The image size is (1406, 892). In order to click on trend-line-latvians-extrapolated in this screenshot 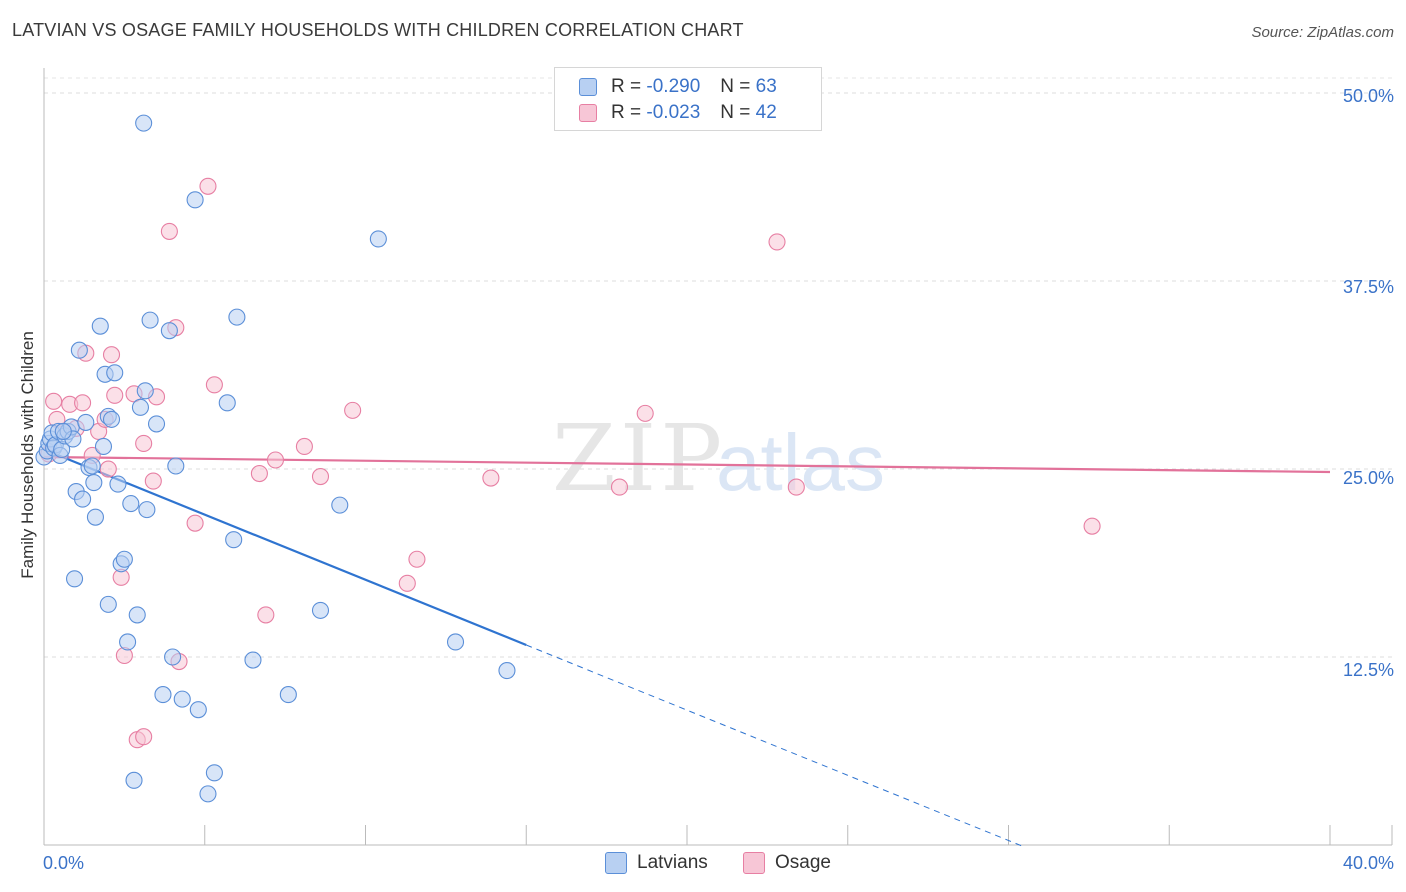, I will do `click(775, 746)`.